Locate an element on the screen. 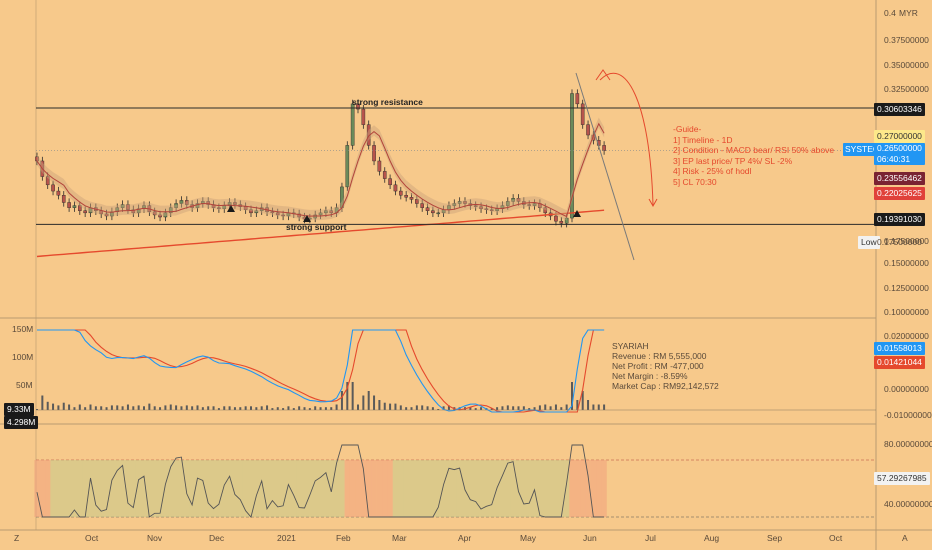 Image resolution: width=932 pixels, height=550 pixels. volume-axis-label: 150M is located at coordinates (23, 329).